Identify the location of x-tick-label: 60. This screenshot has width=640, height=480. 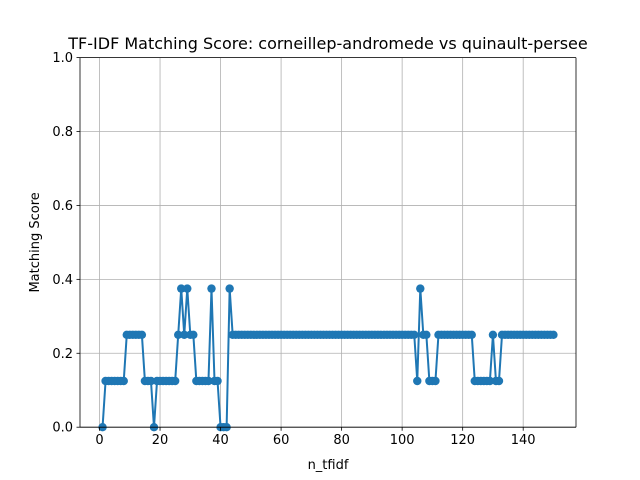
(281, 440).